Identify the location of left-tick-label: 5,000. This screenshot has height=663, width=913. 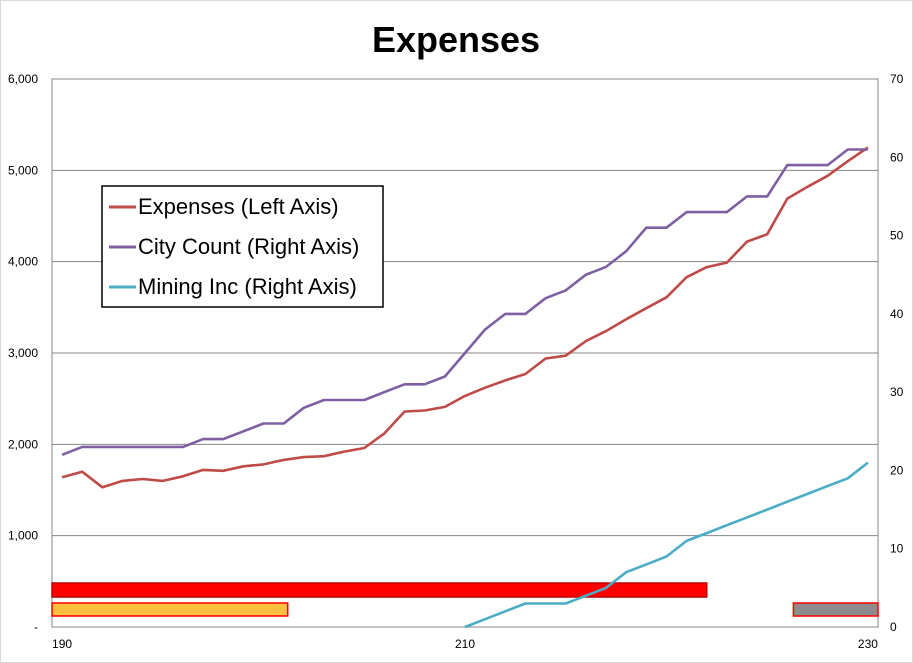
(23, 170).